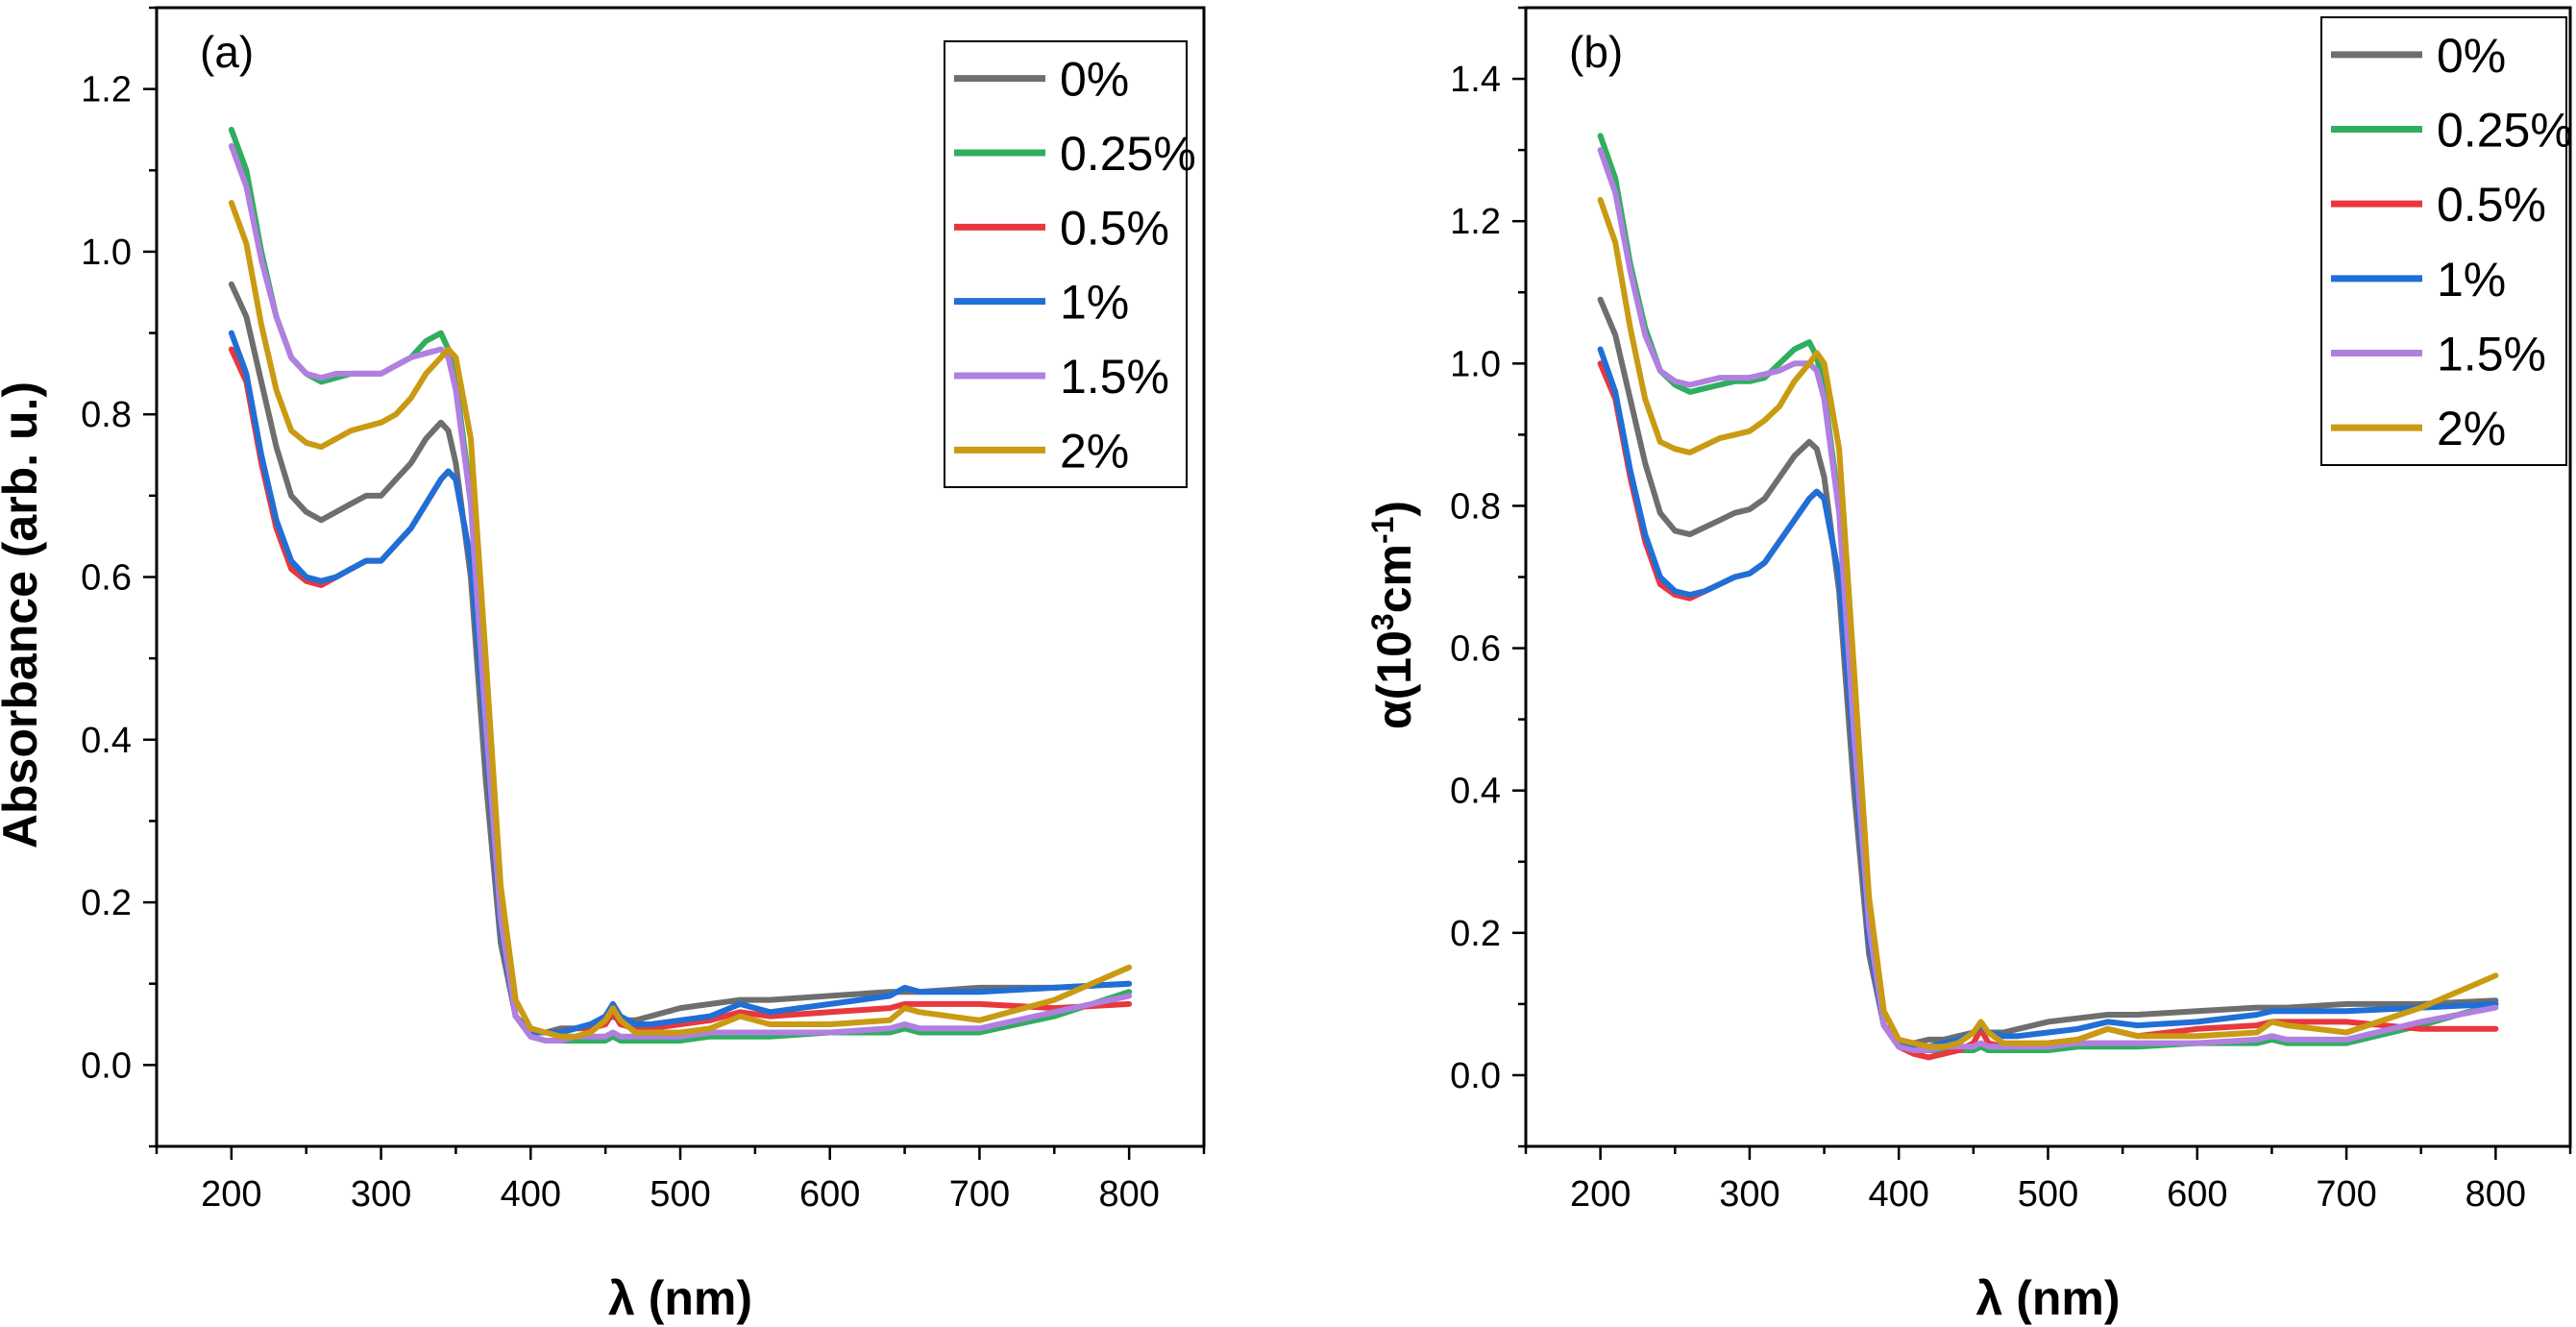 This screenshot has width=2576, height=1327. I want to click on y-tick-label-a: 0.2, so click(106, 903).